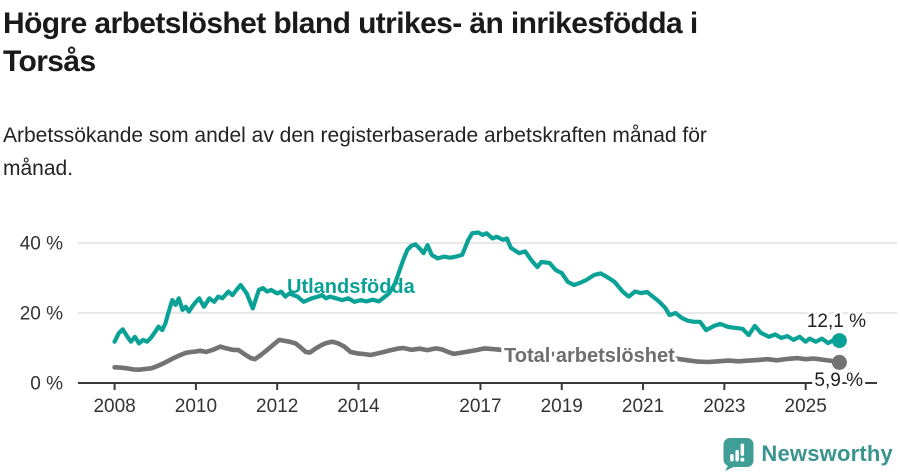  I want to click on newsworthy-logo: Newsworthy, so click(807, 454).